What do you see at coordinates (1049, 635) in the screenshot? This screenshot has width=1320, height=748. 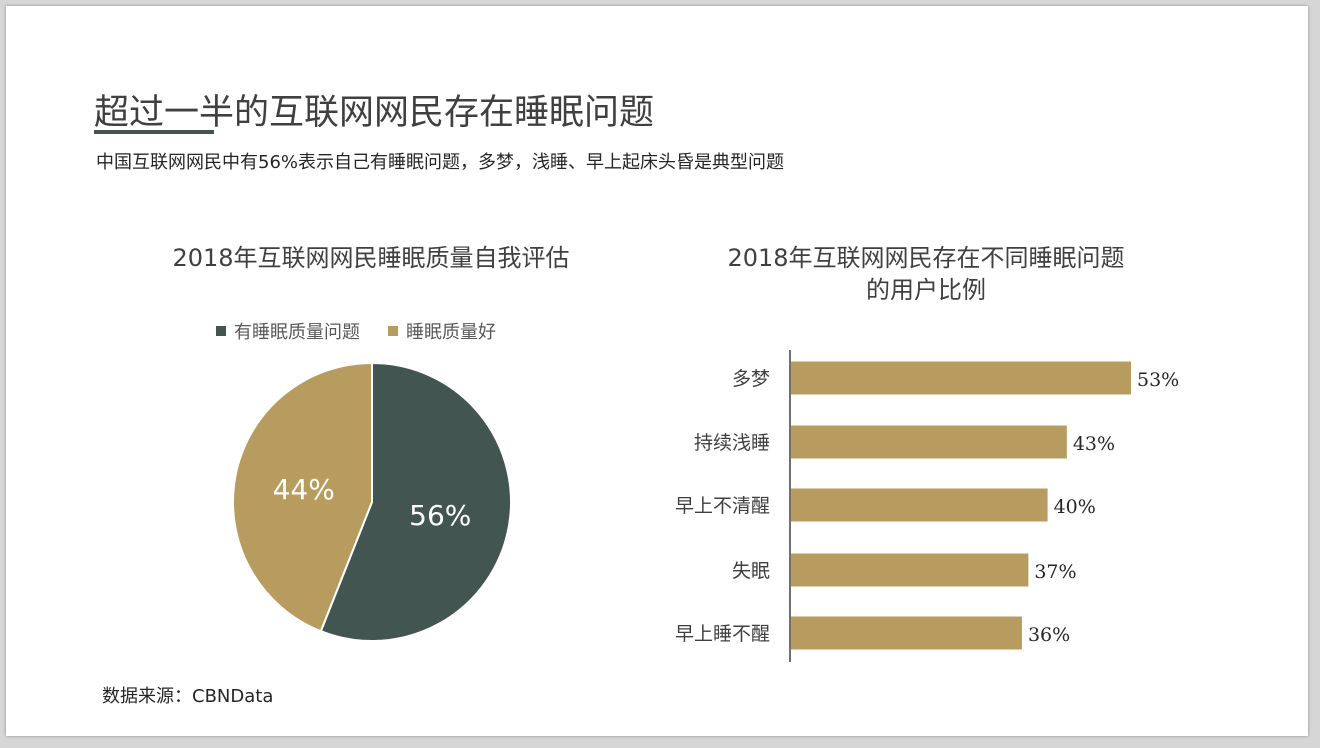 I see `bar-data-label-4: 36%` at bounding box center [1049, 635].